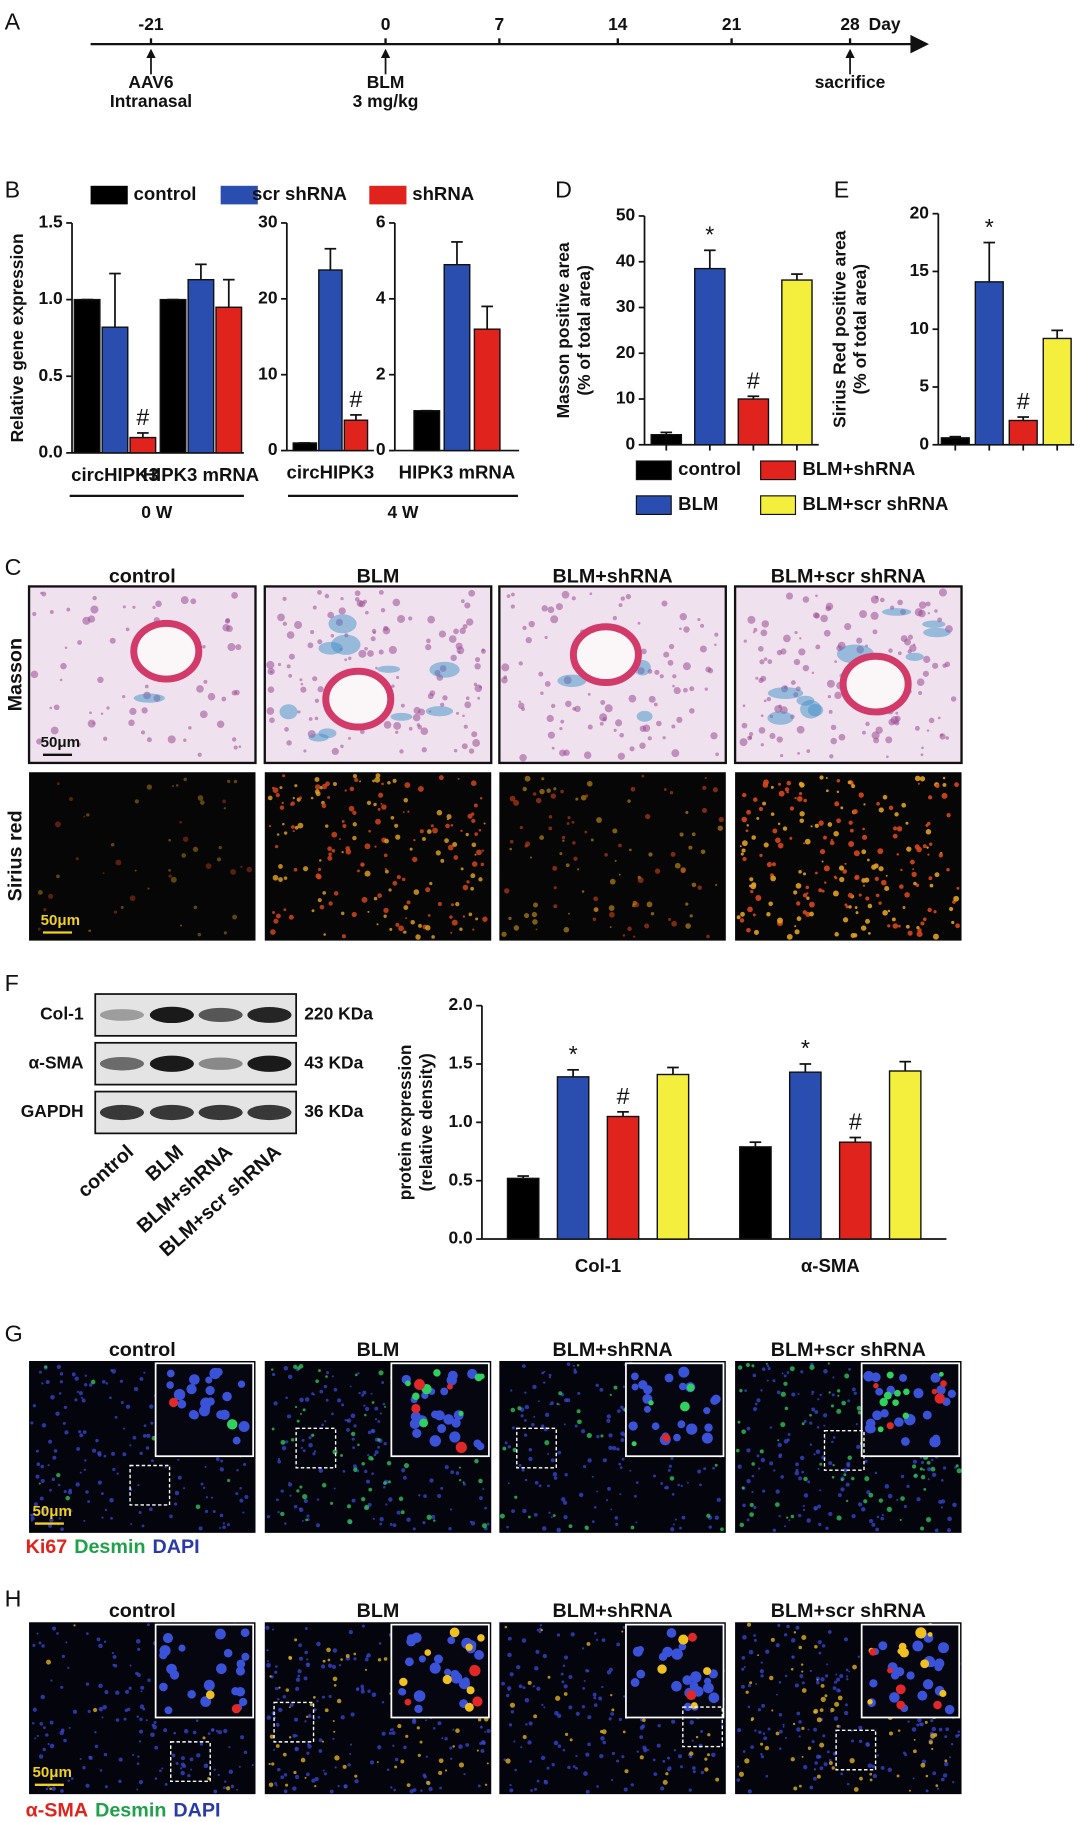 Image resolution: width=1080 pixels, height=1822 pixels. Describe the element at coordinates (910, 1671) in the screenshot. I see `inset` at that location.